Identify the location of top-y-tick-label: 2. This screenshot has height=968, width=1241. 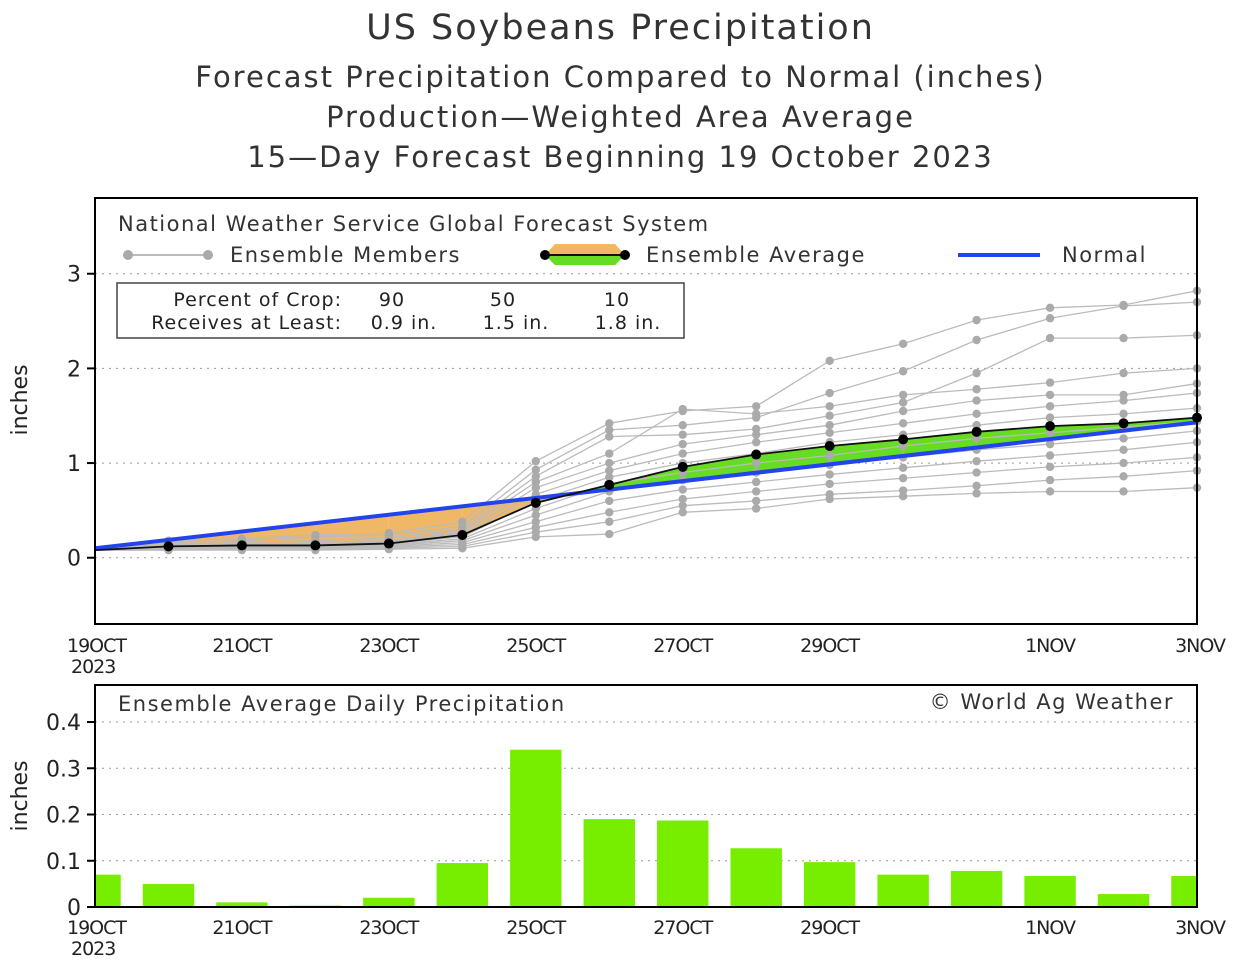
(74, 369).